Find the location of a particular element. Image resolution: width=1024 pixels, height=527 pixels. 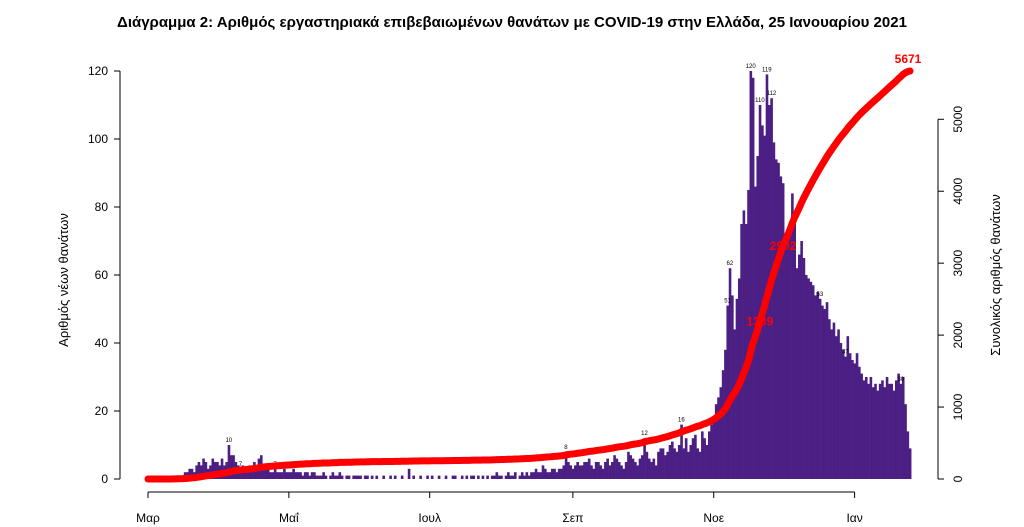

bar-value-label: 16 is located at coordinates (681, 421).